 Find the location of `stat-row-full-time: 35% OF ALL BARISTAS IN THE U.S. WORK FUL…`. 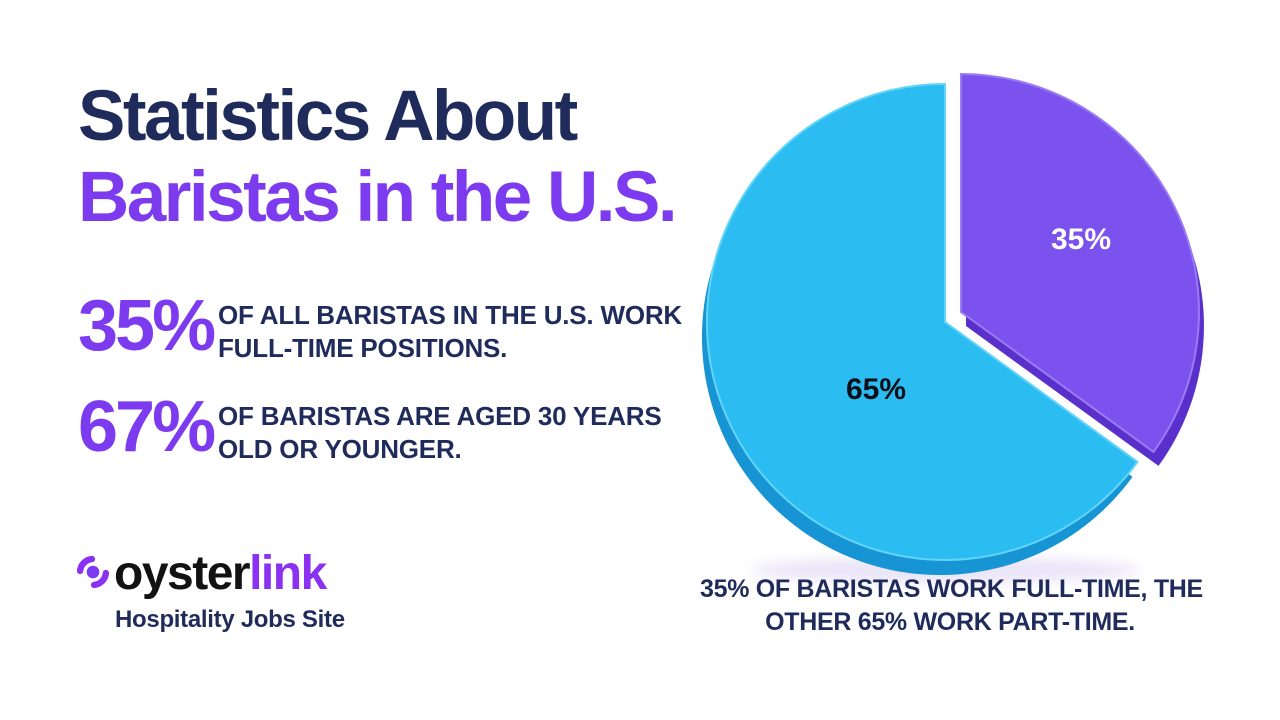

stat-row-full-time: 35% OF ALL BARISTAS IN THE U.S. WORK FUL… is located at coordinates (380, 326).